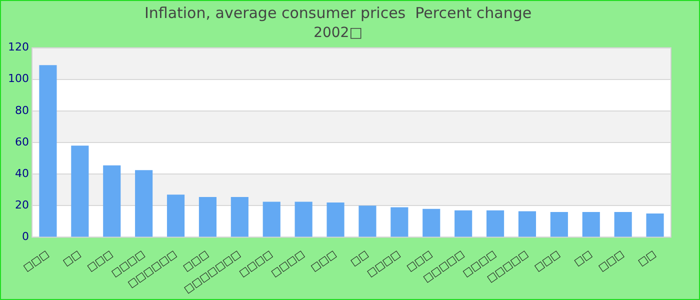  Describe the element at coordinates (25, 237) in the screenshot. I see `y-tick-label: 0` at that location.